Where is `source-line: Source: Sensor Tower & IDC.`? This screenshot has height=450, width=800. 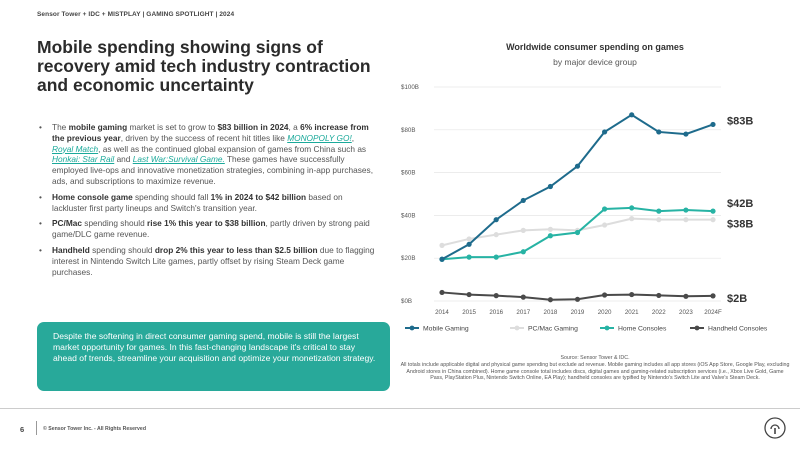
source-line: Source: Sensor Tower & IDC. is located at coordinates (595, 358).